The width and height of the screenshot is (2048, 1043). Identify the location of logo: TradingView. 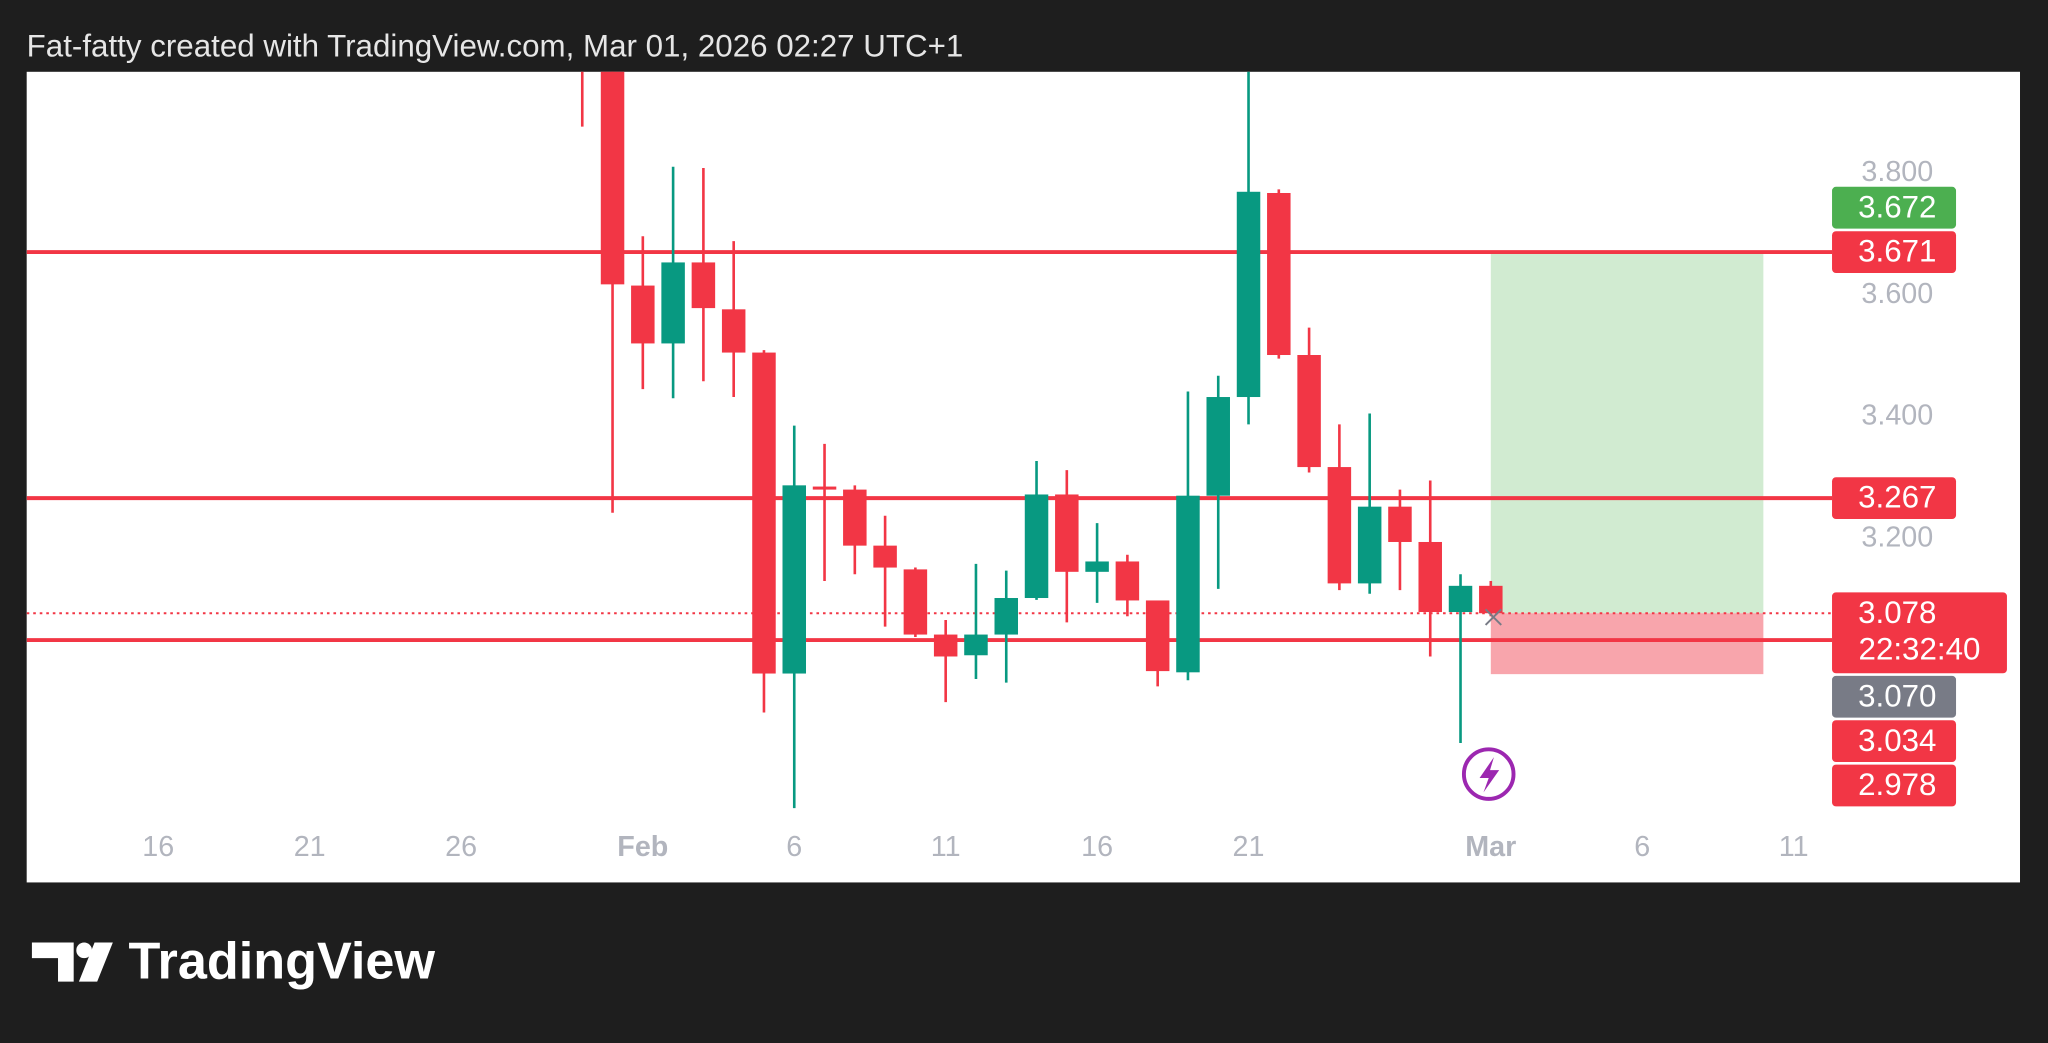
(233, 961).